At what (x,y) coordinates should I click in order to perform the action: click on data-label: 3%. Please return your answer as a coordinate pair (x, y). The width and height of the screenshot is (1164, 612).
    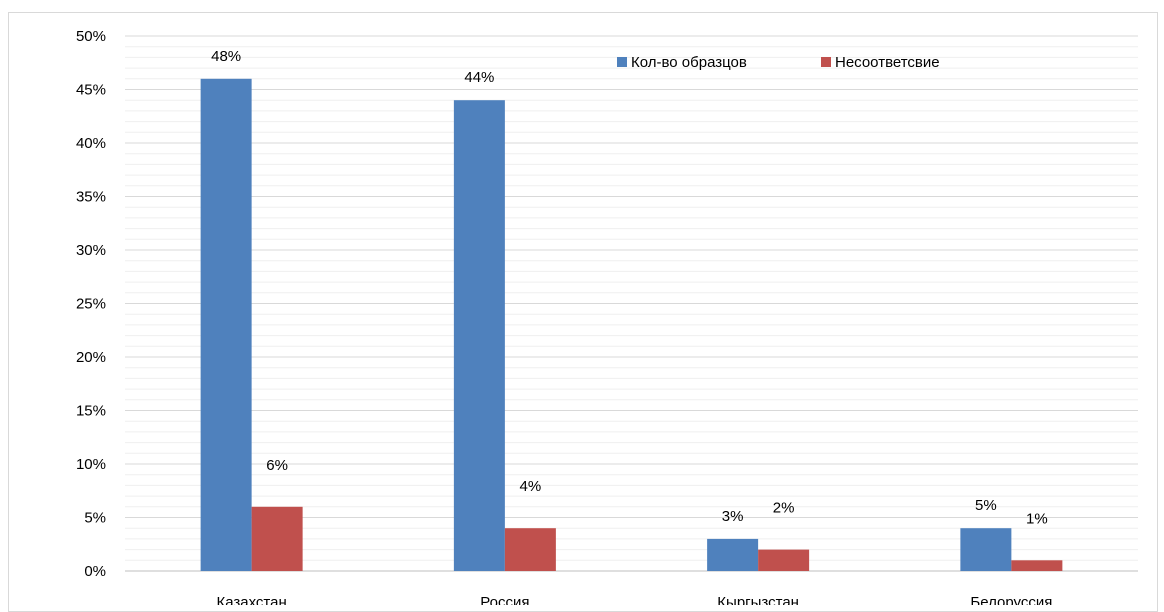
    Looking at the image, I should click on (733, 516).